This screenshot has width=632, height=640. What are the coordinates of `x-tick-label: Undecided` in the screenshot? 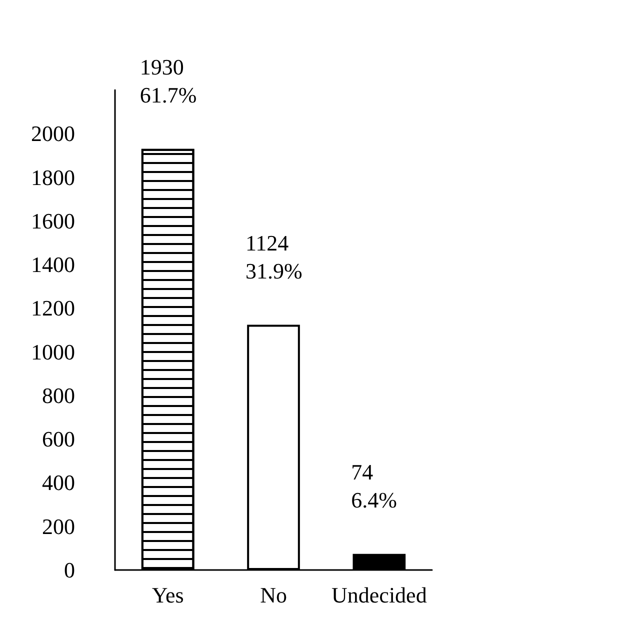 It's located at (379, 595).